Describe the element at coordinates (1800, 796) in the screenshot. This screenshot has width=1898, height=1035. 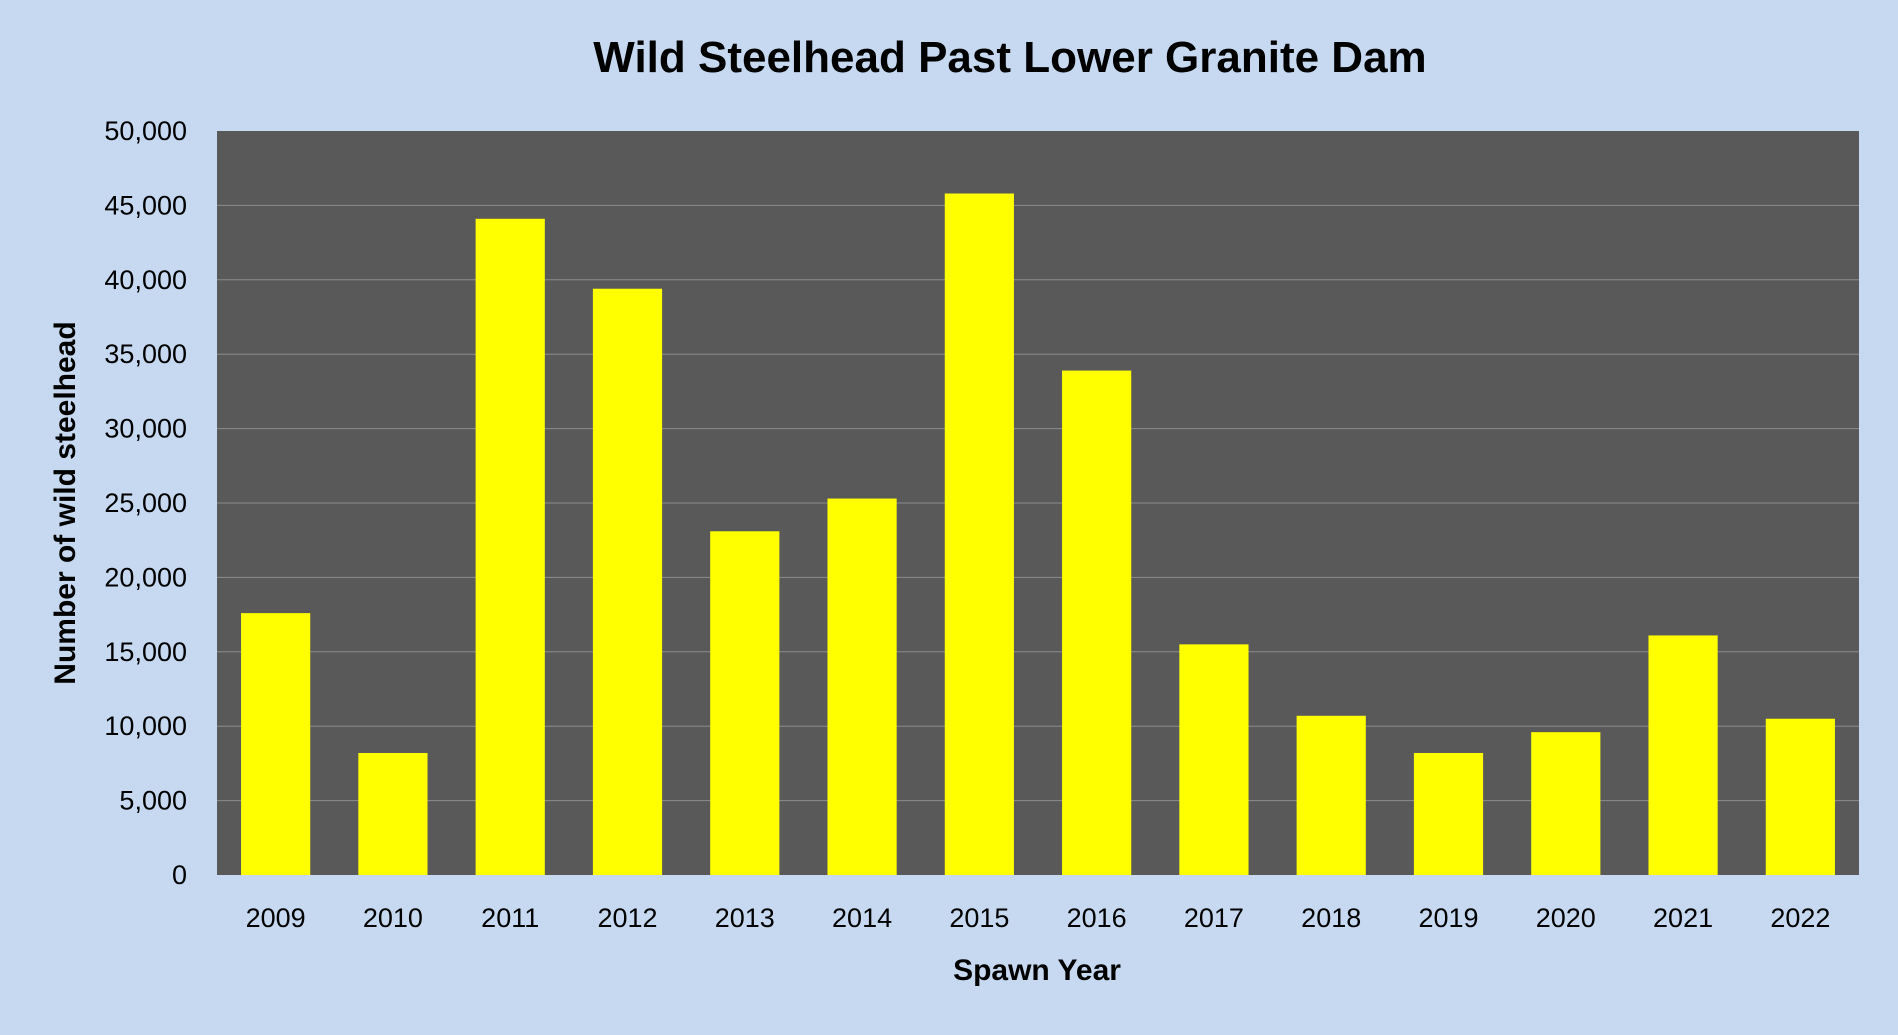
I see `bar-2022` at that location.